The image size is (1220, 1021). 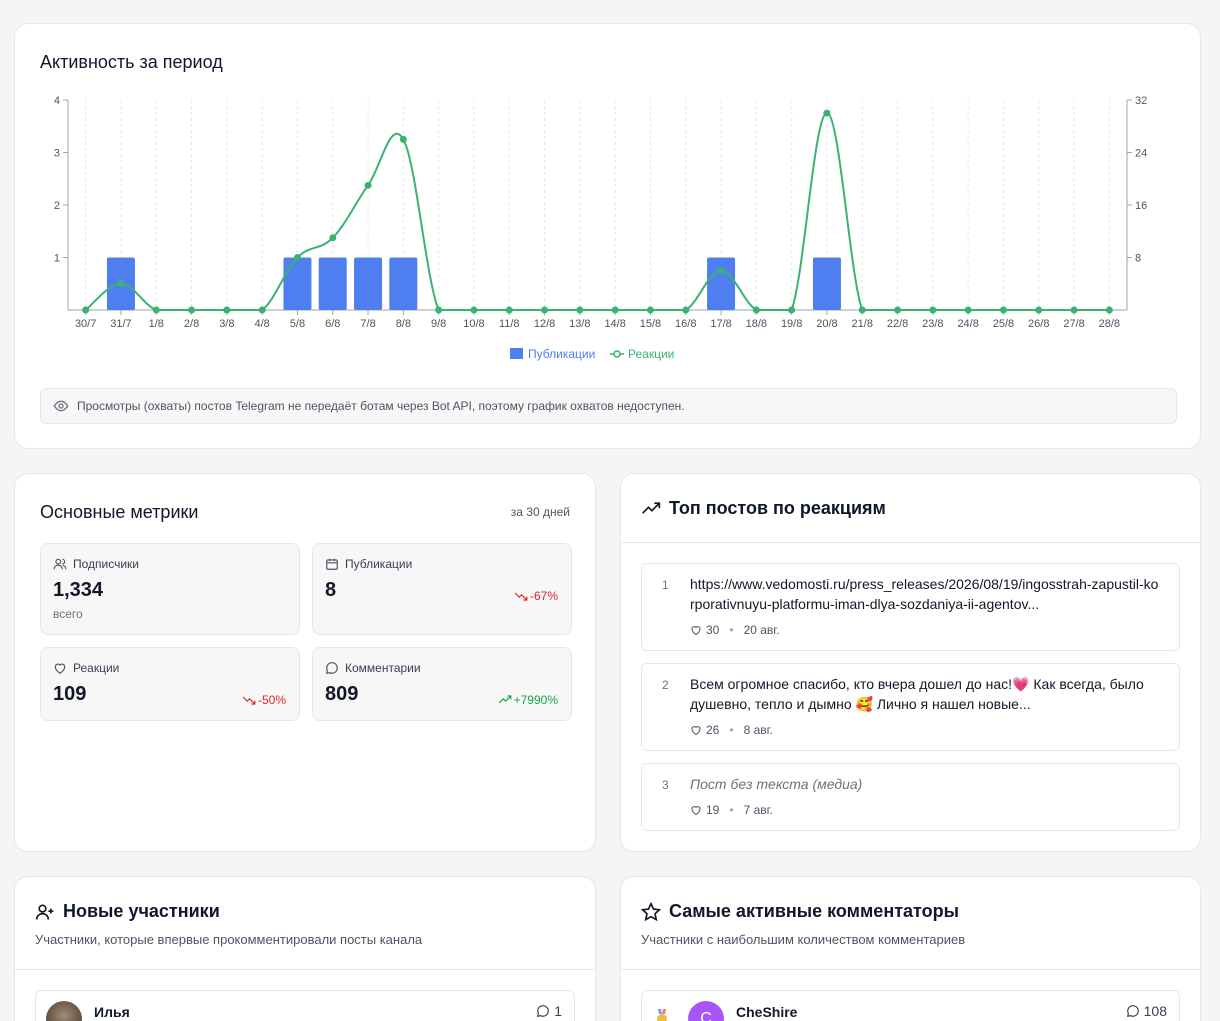 What do you see at coordinates (1138, 259) in the screenshot?
I see `y-tick-label-right: 8` at bounding box center [1138, 259].